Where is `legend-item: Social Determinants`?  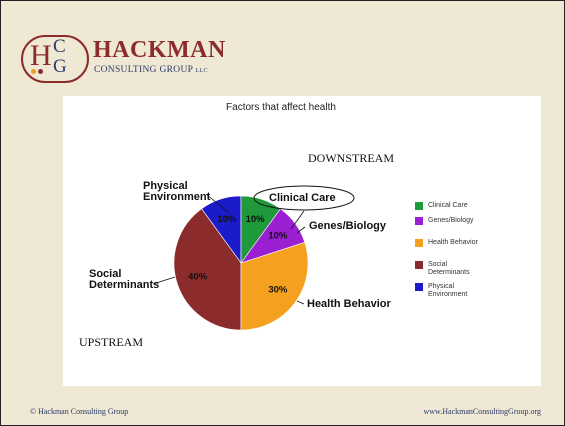
legend-item: Social Determinants is located at coordinates (447, 268).